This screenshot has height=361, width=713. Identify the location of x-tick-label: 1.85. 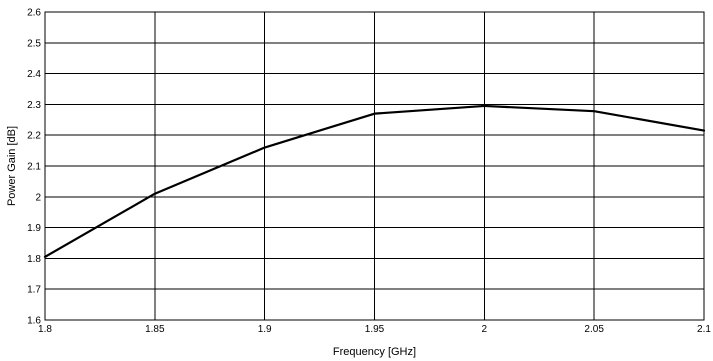
(155, 329).